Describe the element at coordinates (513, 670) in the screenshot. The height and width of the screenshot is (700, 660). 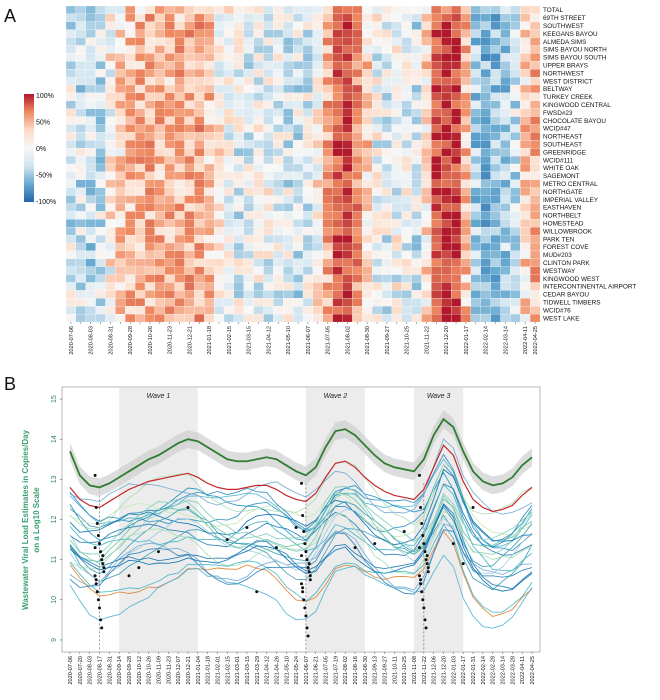
I see `x-tick-label: 2022-03-28` at that location.